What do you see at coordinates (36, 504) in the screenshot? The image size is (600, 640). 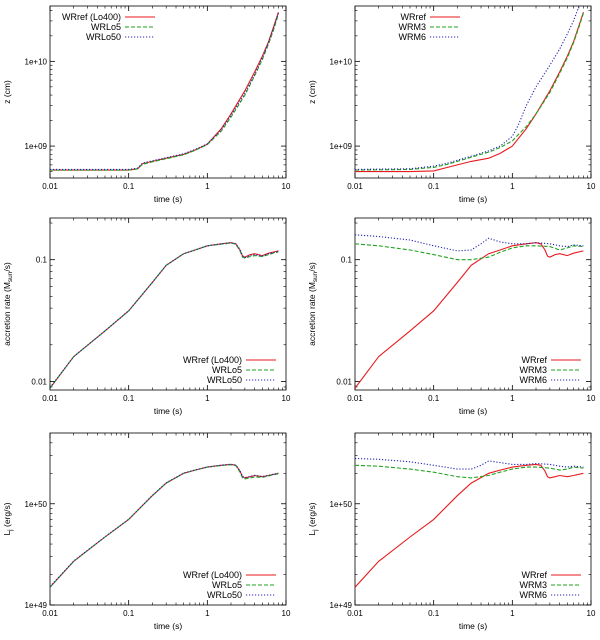 I see `y-tick-label: 1e+50` at bounding box center [36, 504].